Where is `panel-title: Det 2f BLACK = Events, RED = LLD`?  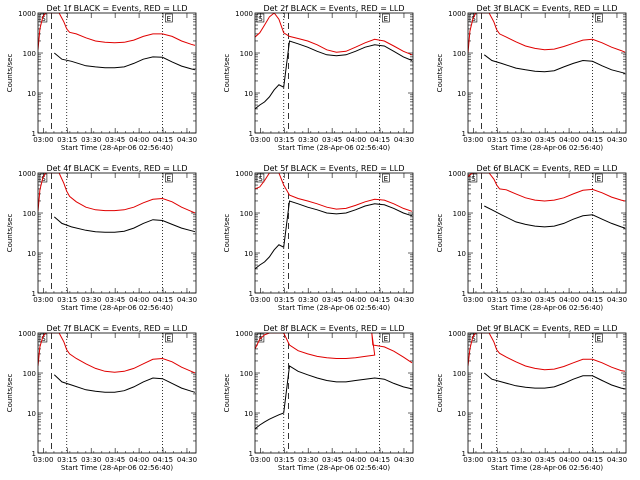
panel-title: Det 2f BLACK = Events, RED = LLD is located at coordinates (333, 8).